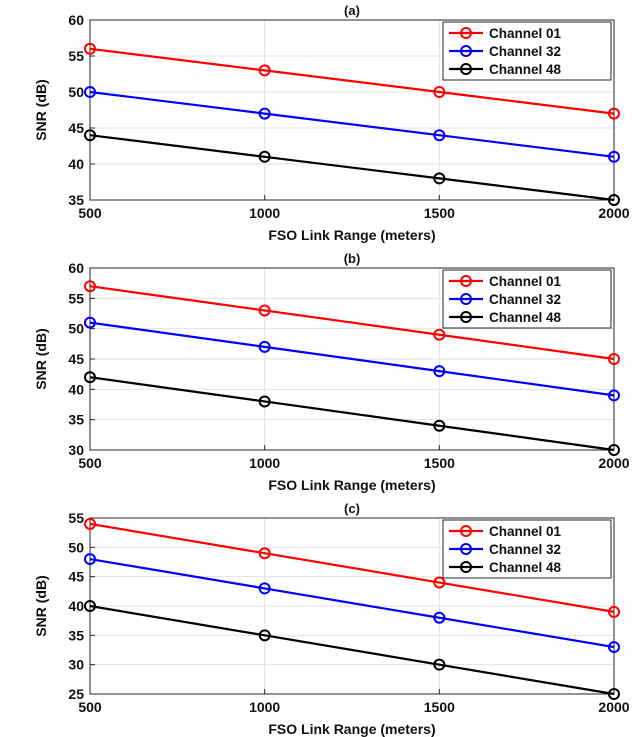  I want to click on y-tick-label: 25, so click(76, 694).